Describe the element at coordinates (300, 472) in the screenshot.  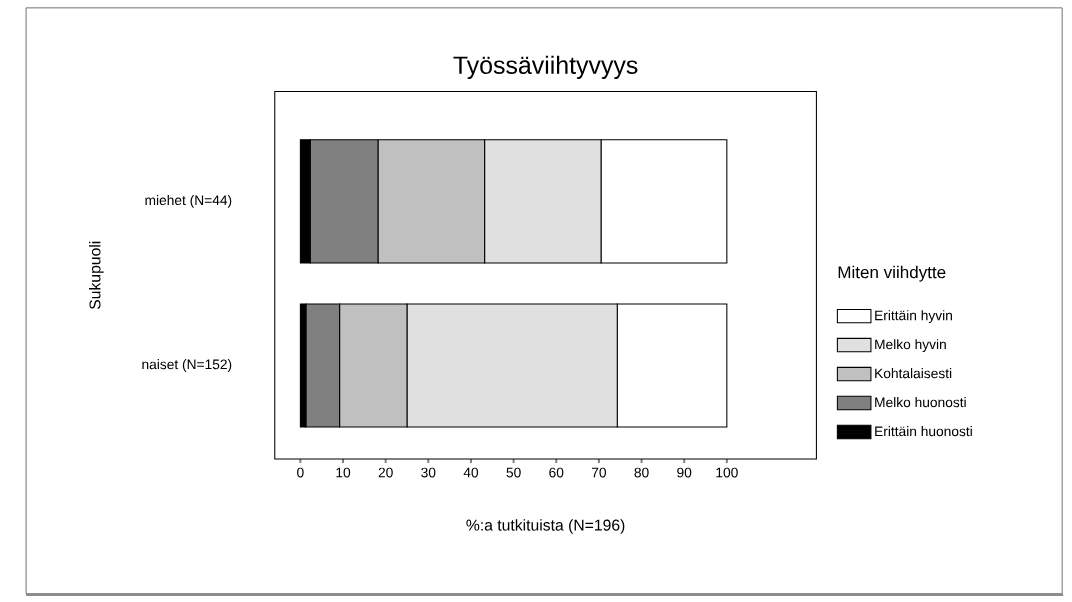
I see `x-tick-label: 0` at that location.